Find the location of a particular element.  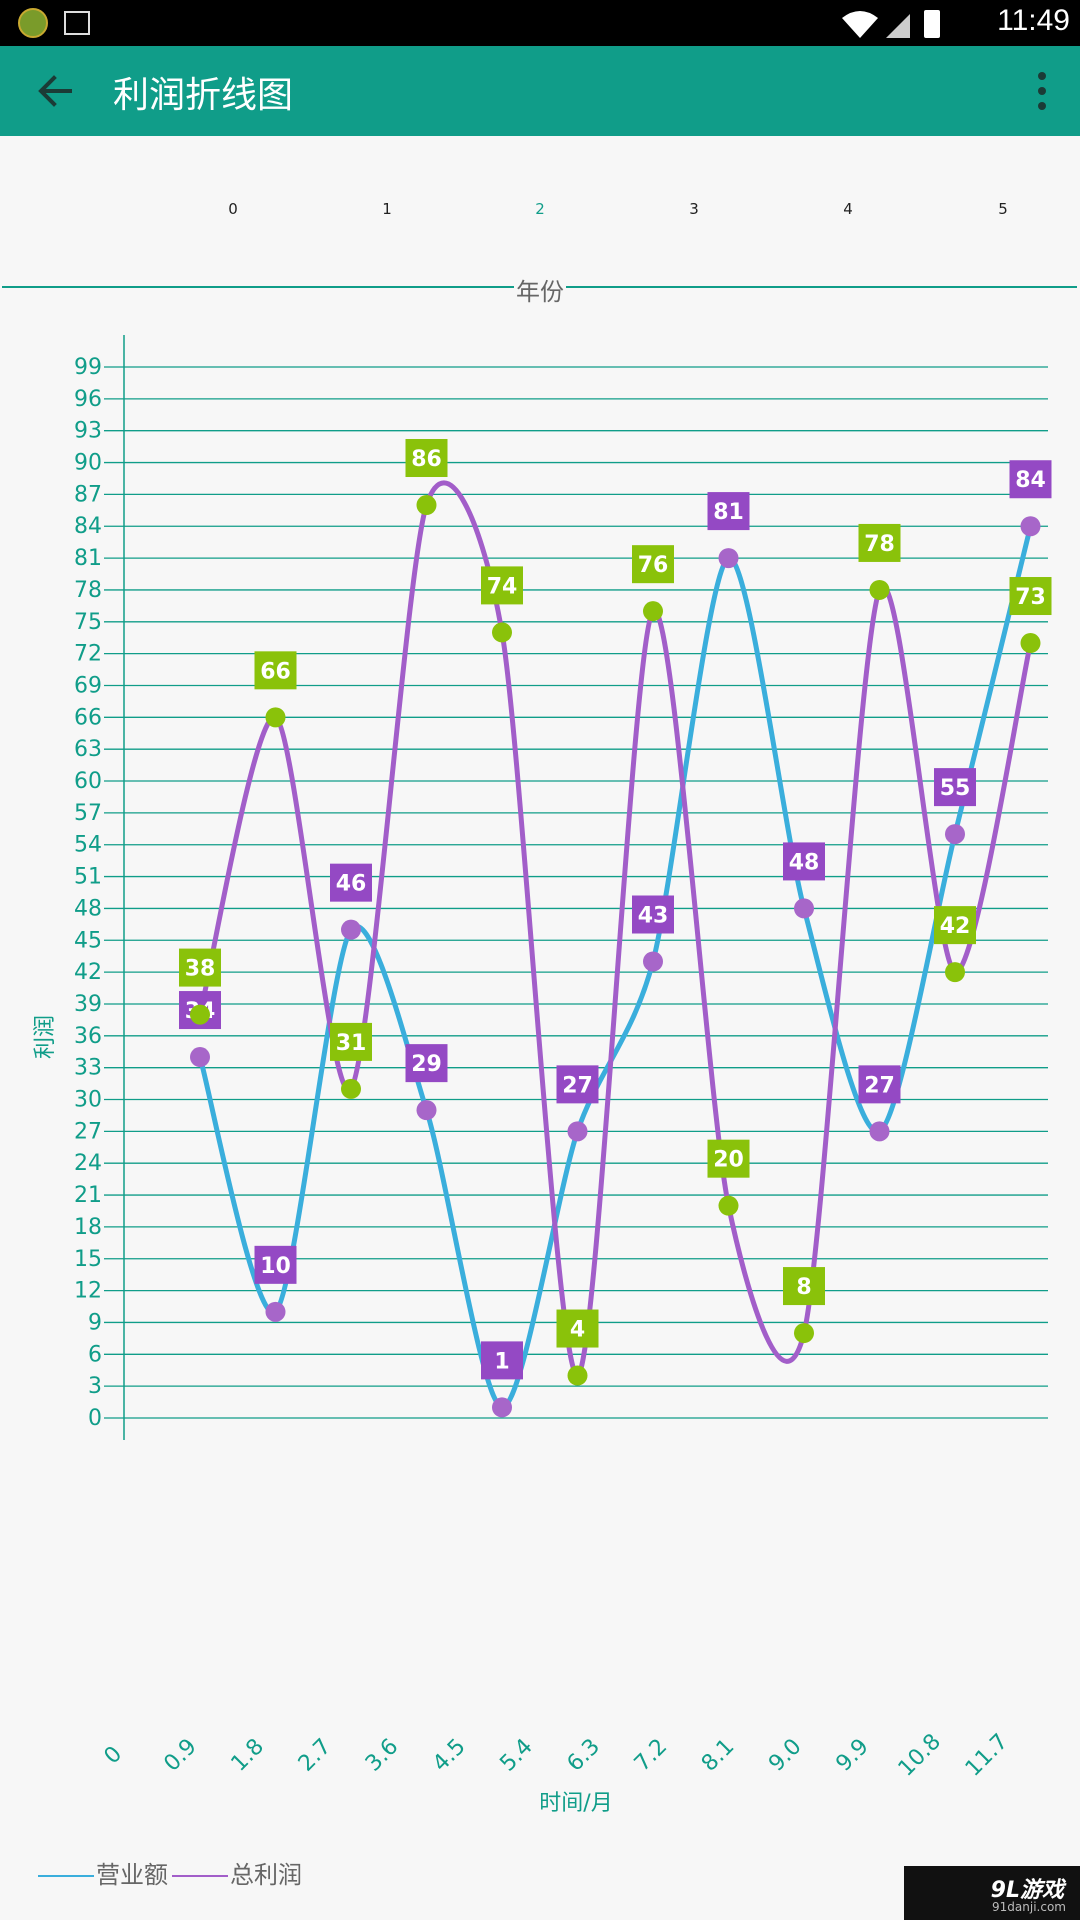

app-bar: 利润折线图 is located at coordinates (540, 91).